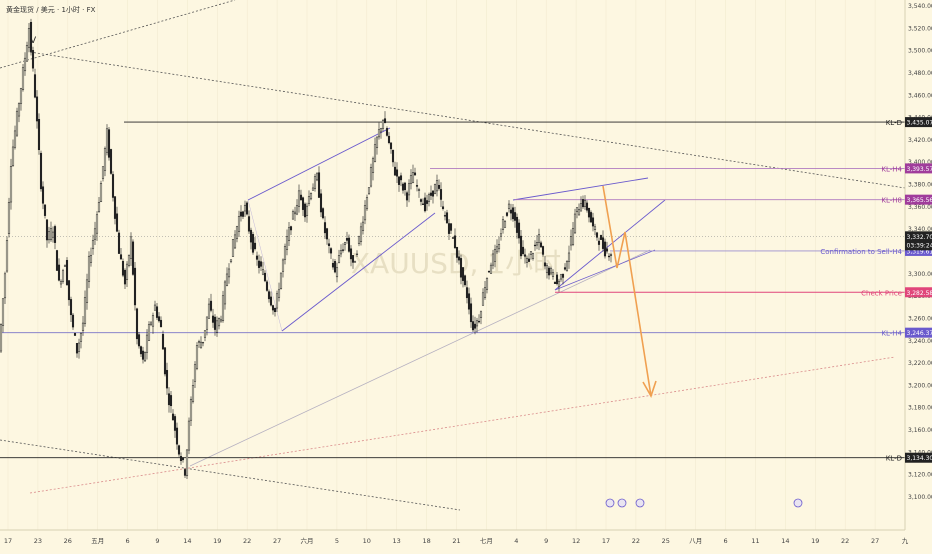 The height and width of the screenshot is (554, 932). What do you see at coordinates (920, 28) in the screenshot?
I see `y-tick-label: 3,520.00` at bounding box center [920, 28].